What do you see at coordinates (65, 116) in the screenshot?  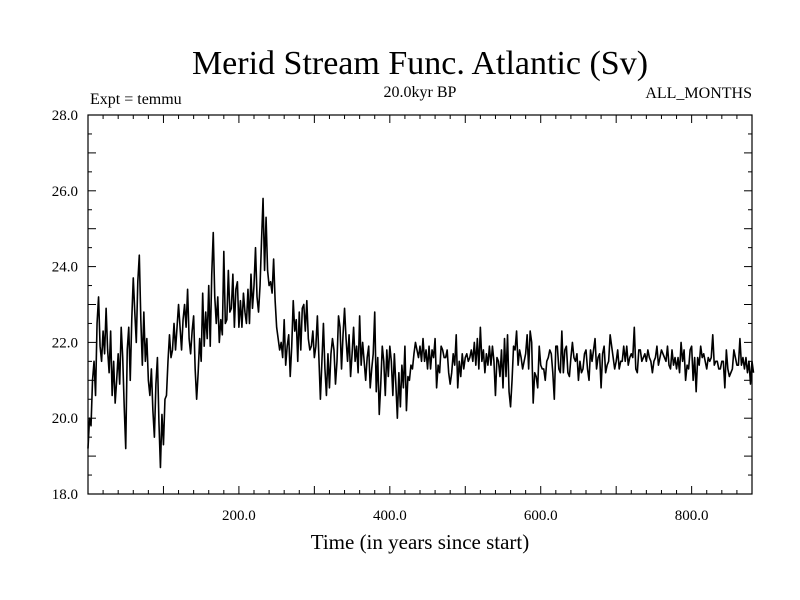 I see `y-tick-label: 28.0` at bounding box center [65, 116].